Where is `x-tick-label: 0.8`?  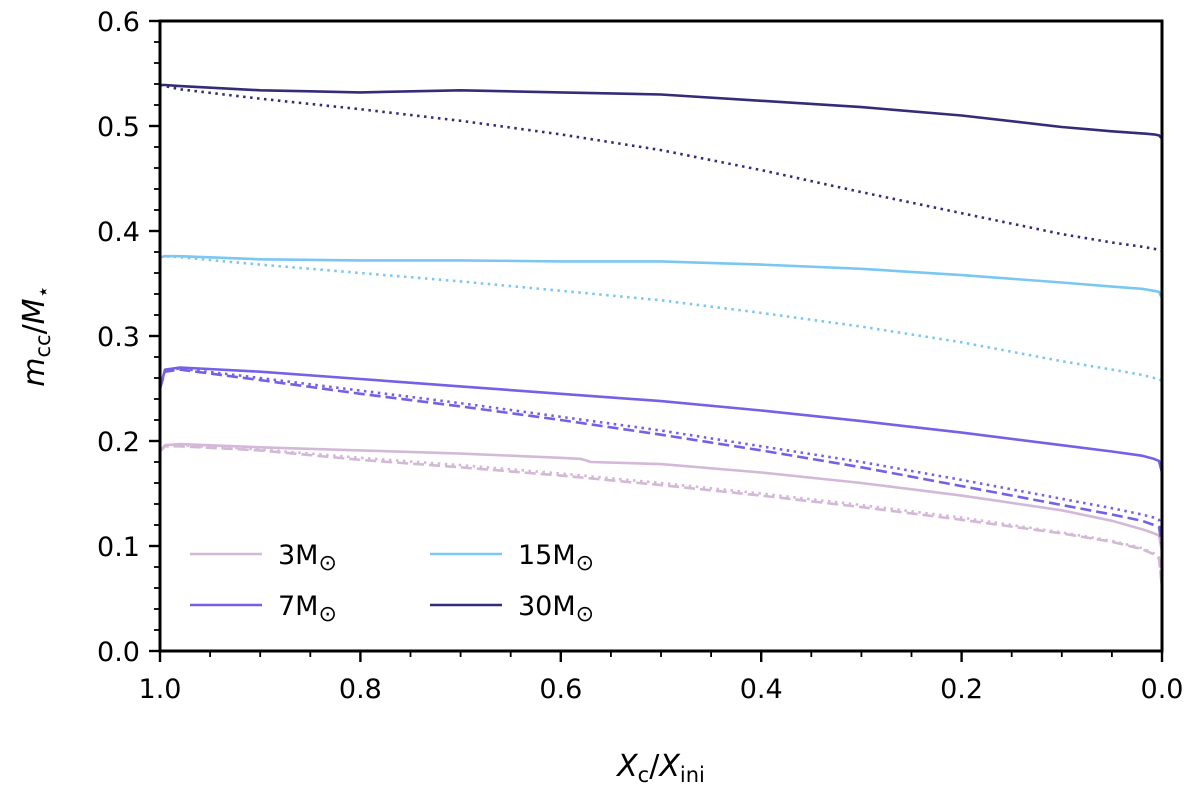 x-tick-label: 0.8 is located at coordinates (360, 689).